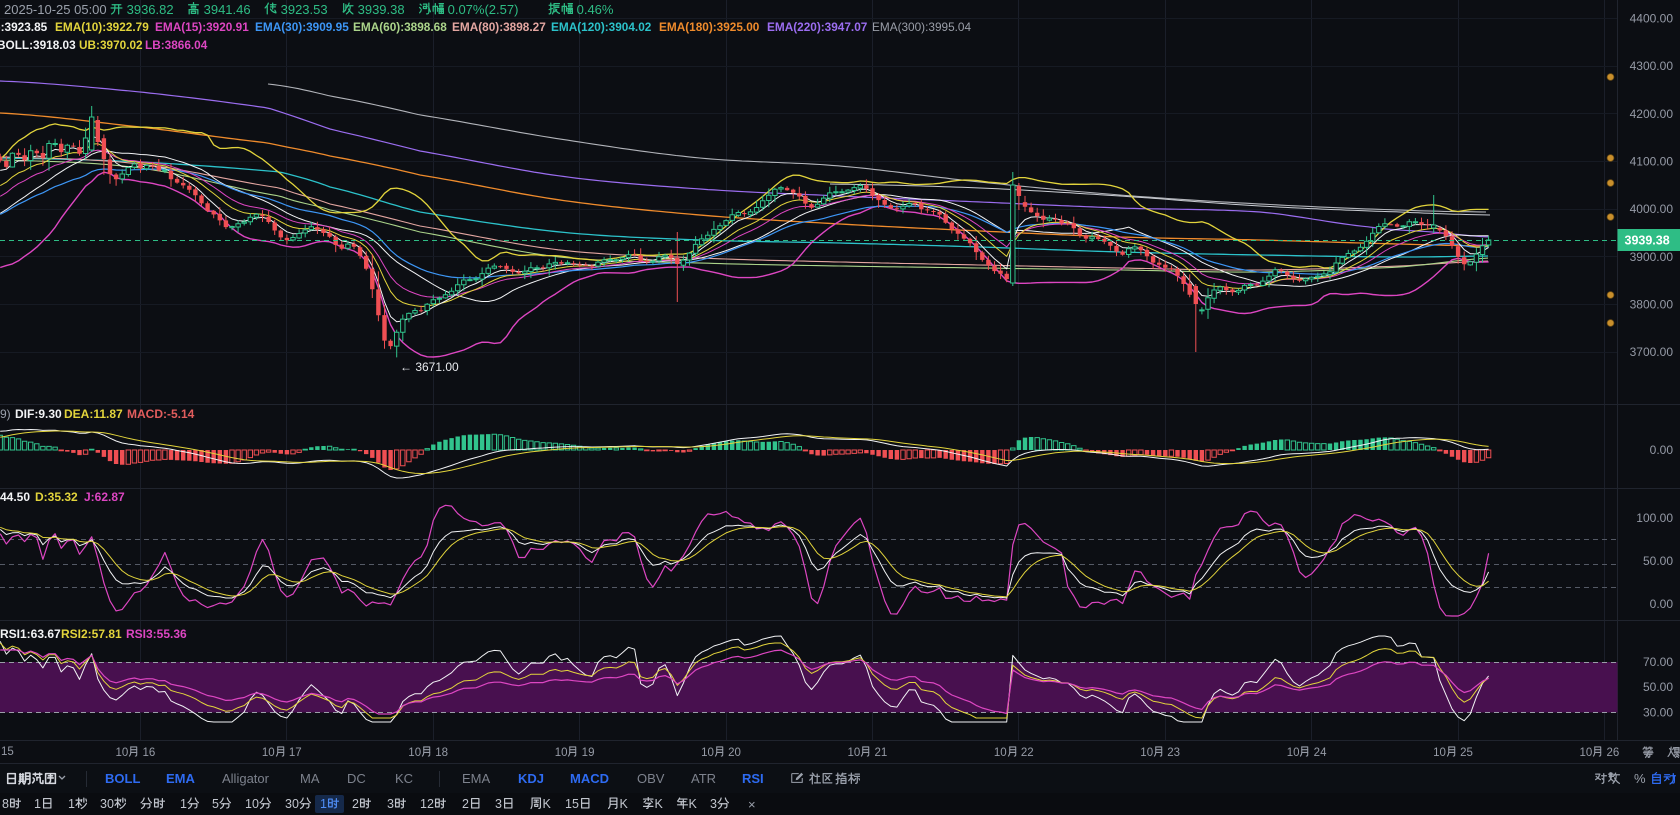  Describe the element at coordinates (1652, 209) in the screenshot. I see `svg-text: 4000.00` at that location.